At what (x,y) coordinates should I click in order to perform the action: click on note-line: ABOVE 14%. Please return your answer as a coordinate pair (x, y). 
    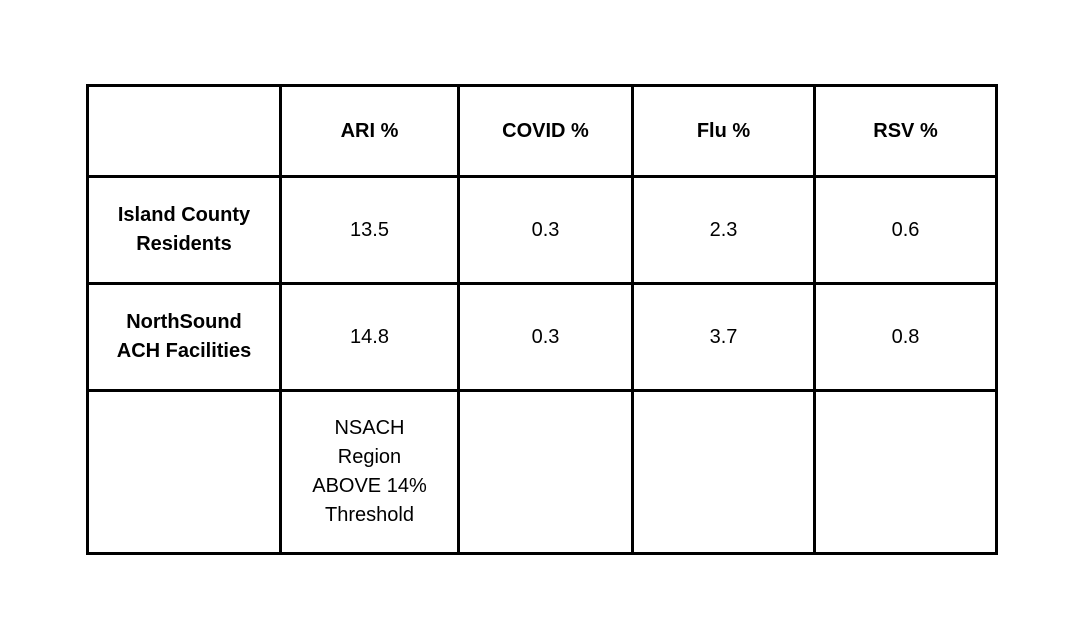
    Looking at the image, I should click on (369, 486).